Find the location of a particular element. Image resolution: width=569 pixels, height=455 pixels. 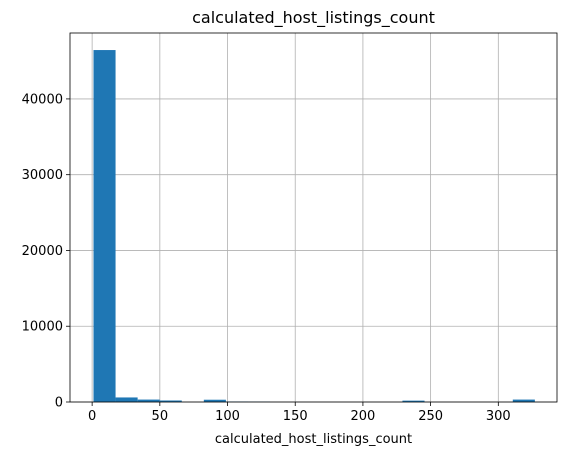

y-tick-label: 20000 is located at coordinates (42, 251).